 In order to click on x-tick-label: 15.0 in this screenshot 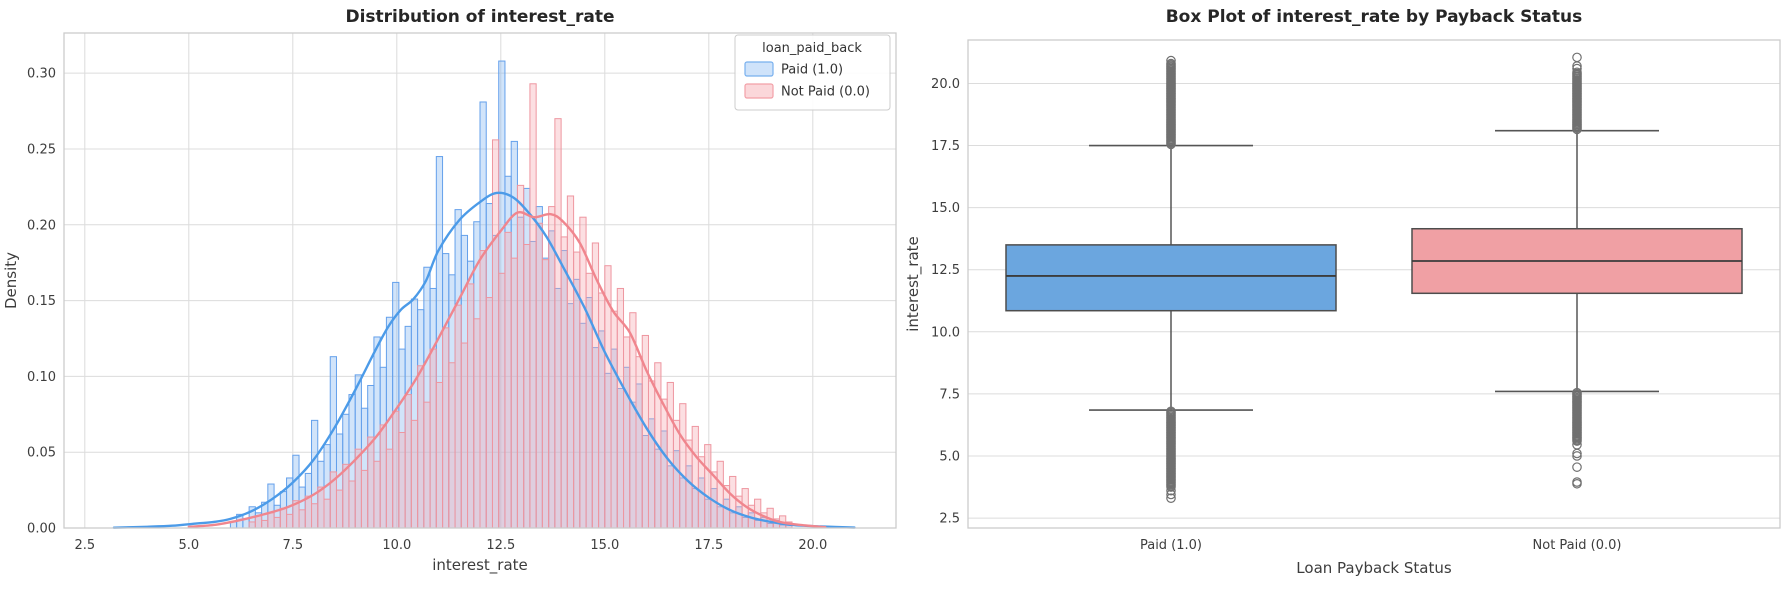, I will do `click(604, 545)`.